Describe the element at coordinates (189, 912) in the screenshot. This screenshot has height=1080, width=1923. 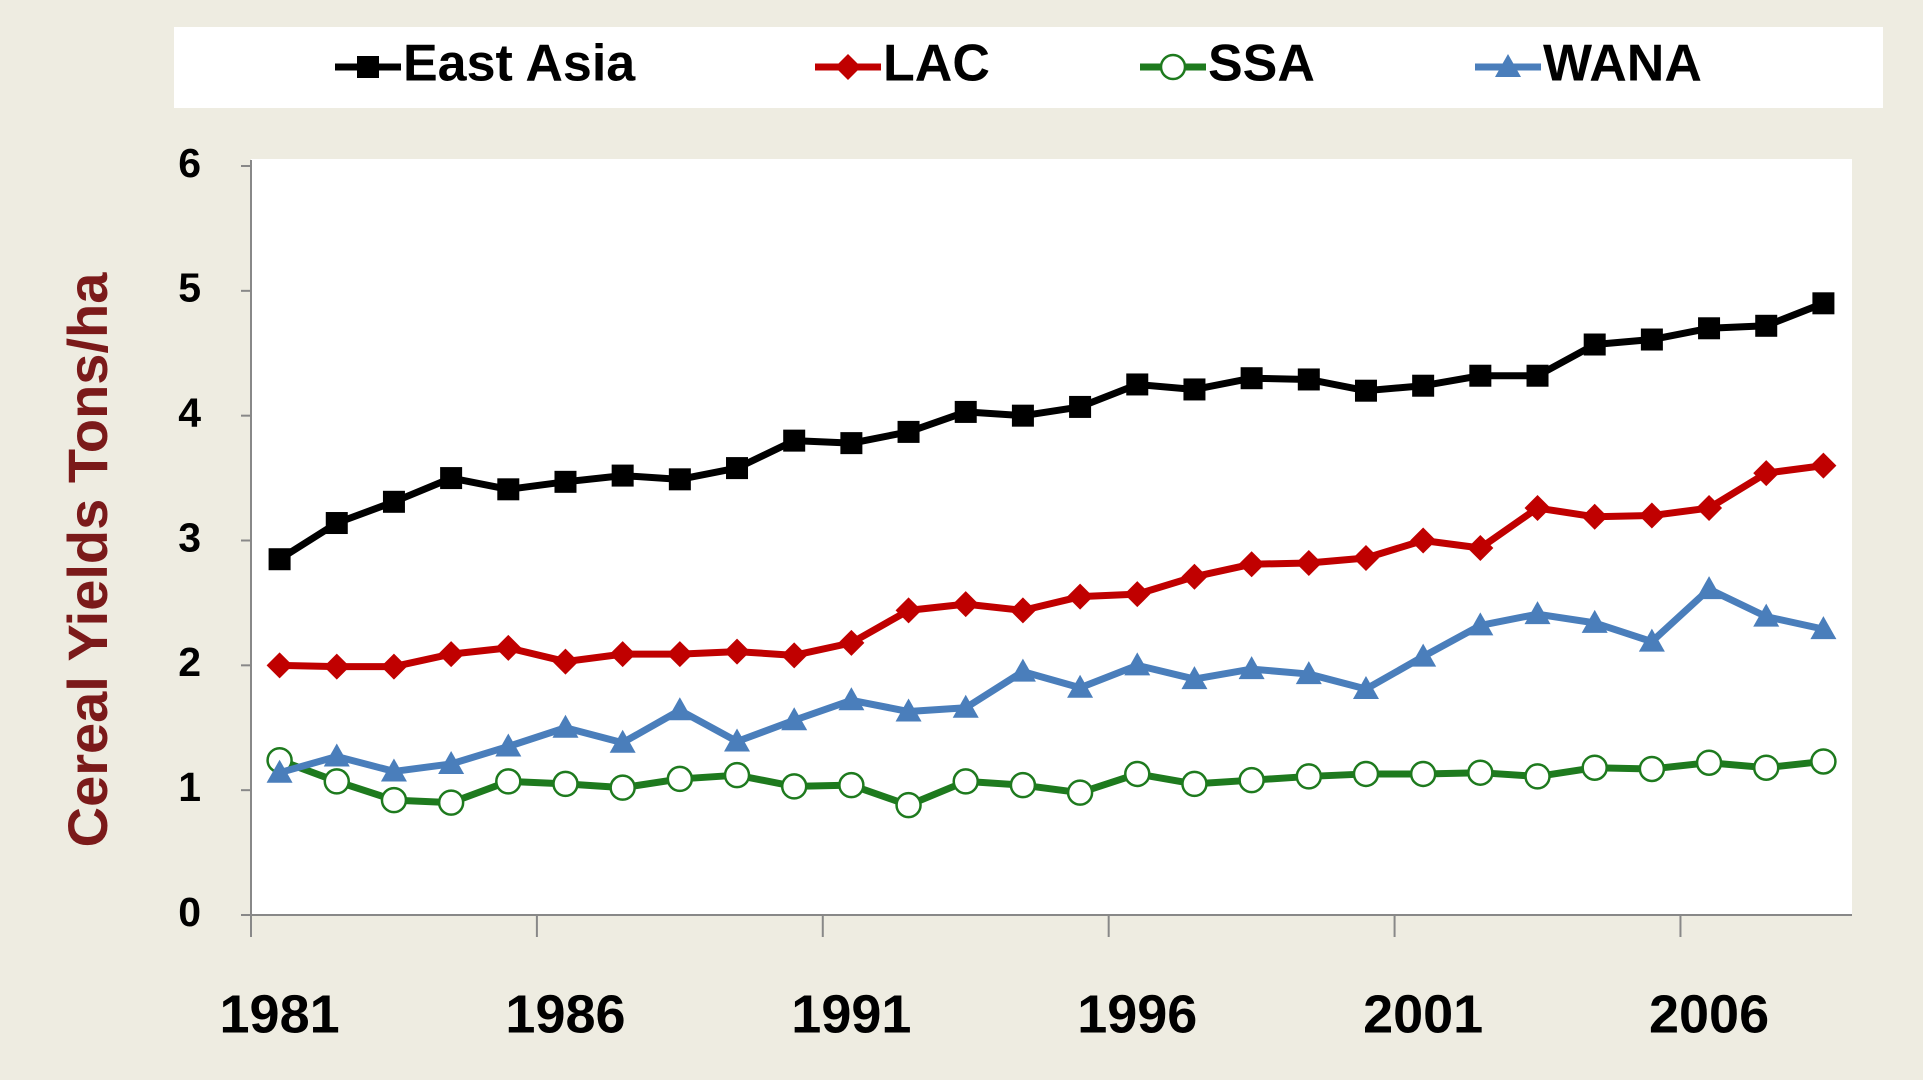
I see `y-tick-label: 0` at that location.